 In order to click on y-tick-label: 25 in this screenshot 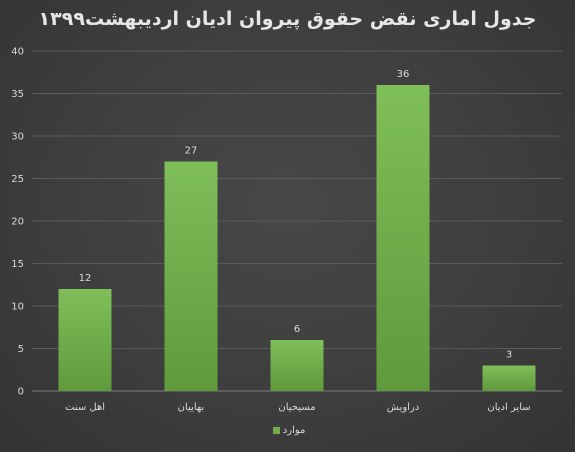, I will do `click(17, 179)`.